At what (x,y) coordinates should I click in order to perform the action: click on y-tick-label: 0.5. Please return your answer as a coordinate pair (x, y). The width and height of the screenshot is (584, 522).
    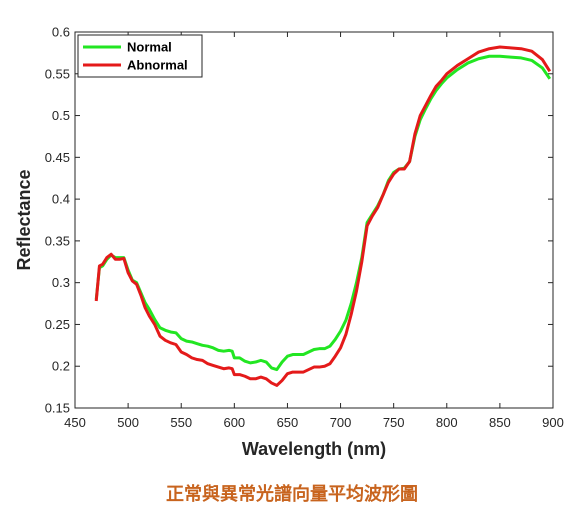
    Looking at the image, I should click on (61, 115).